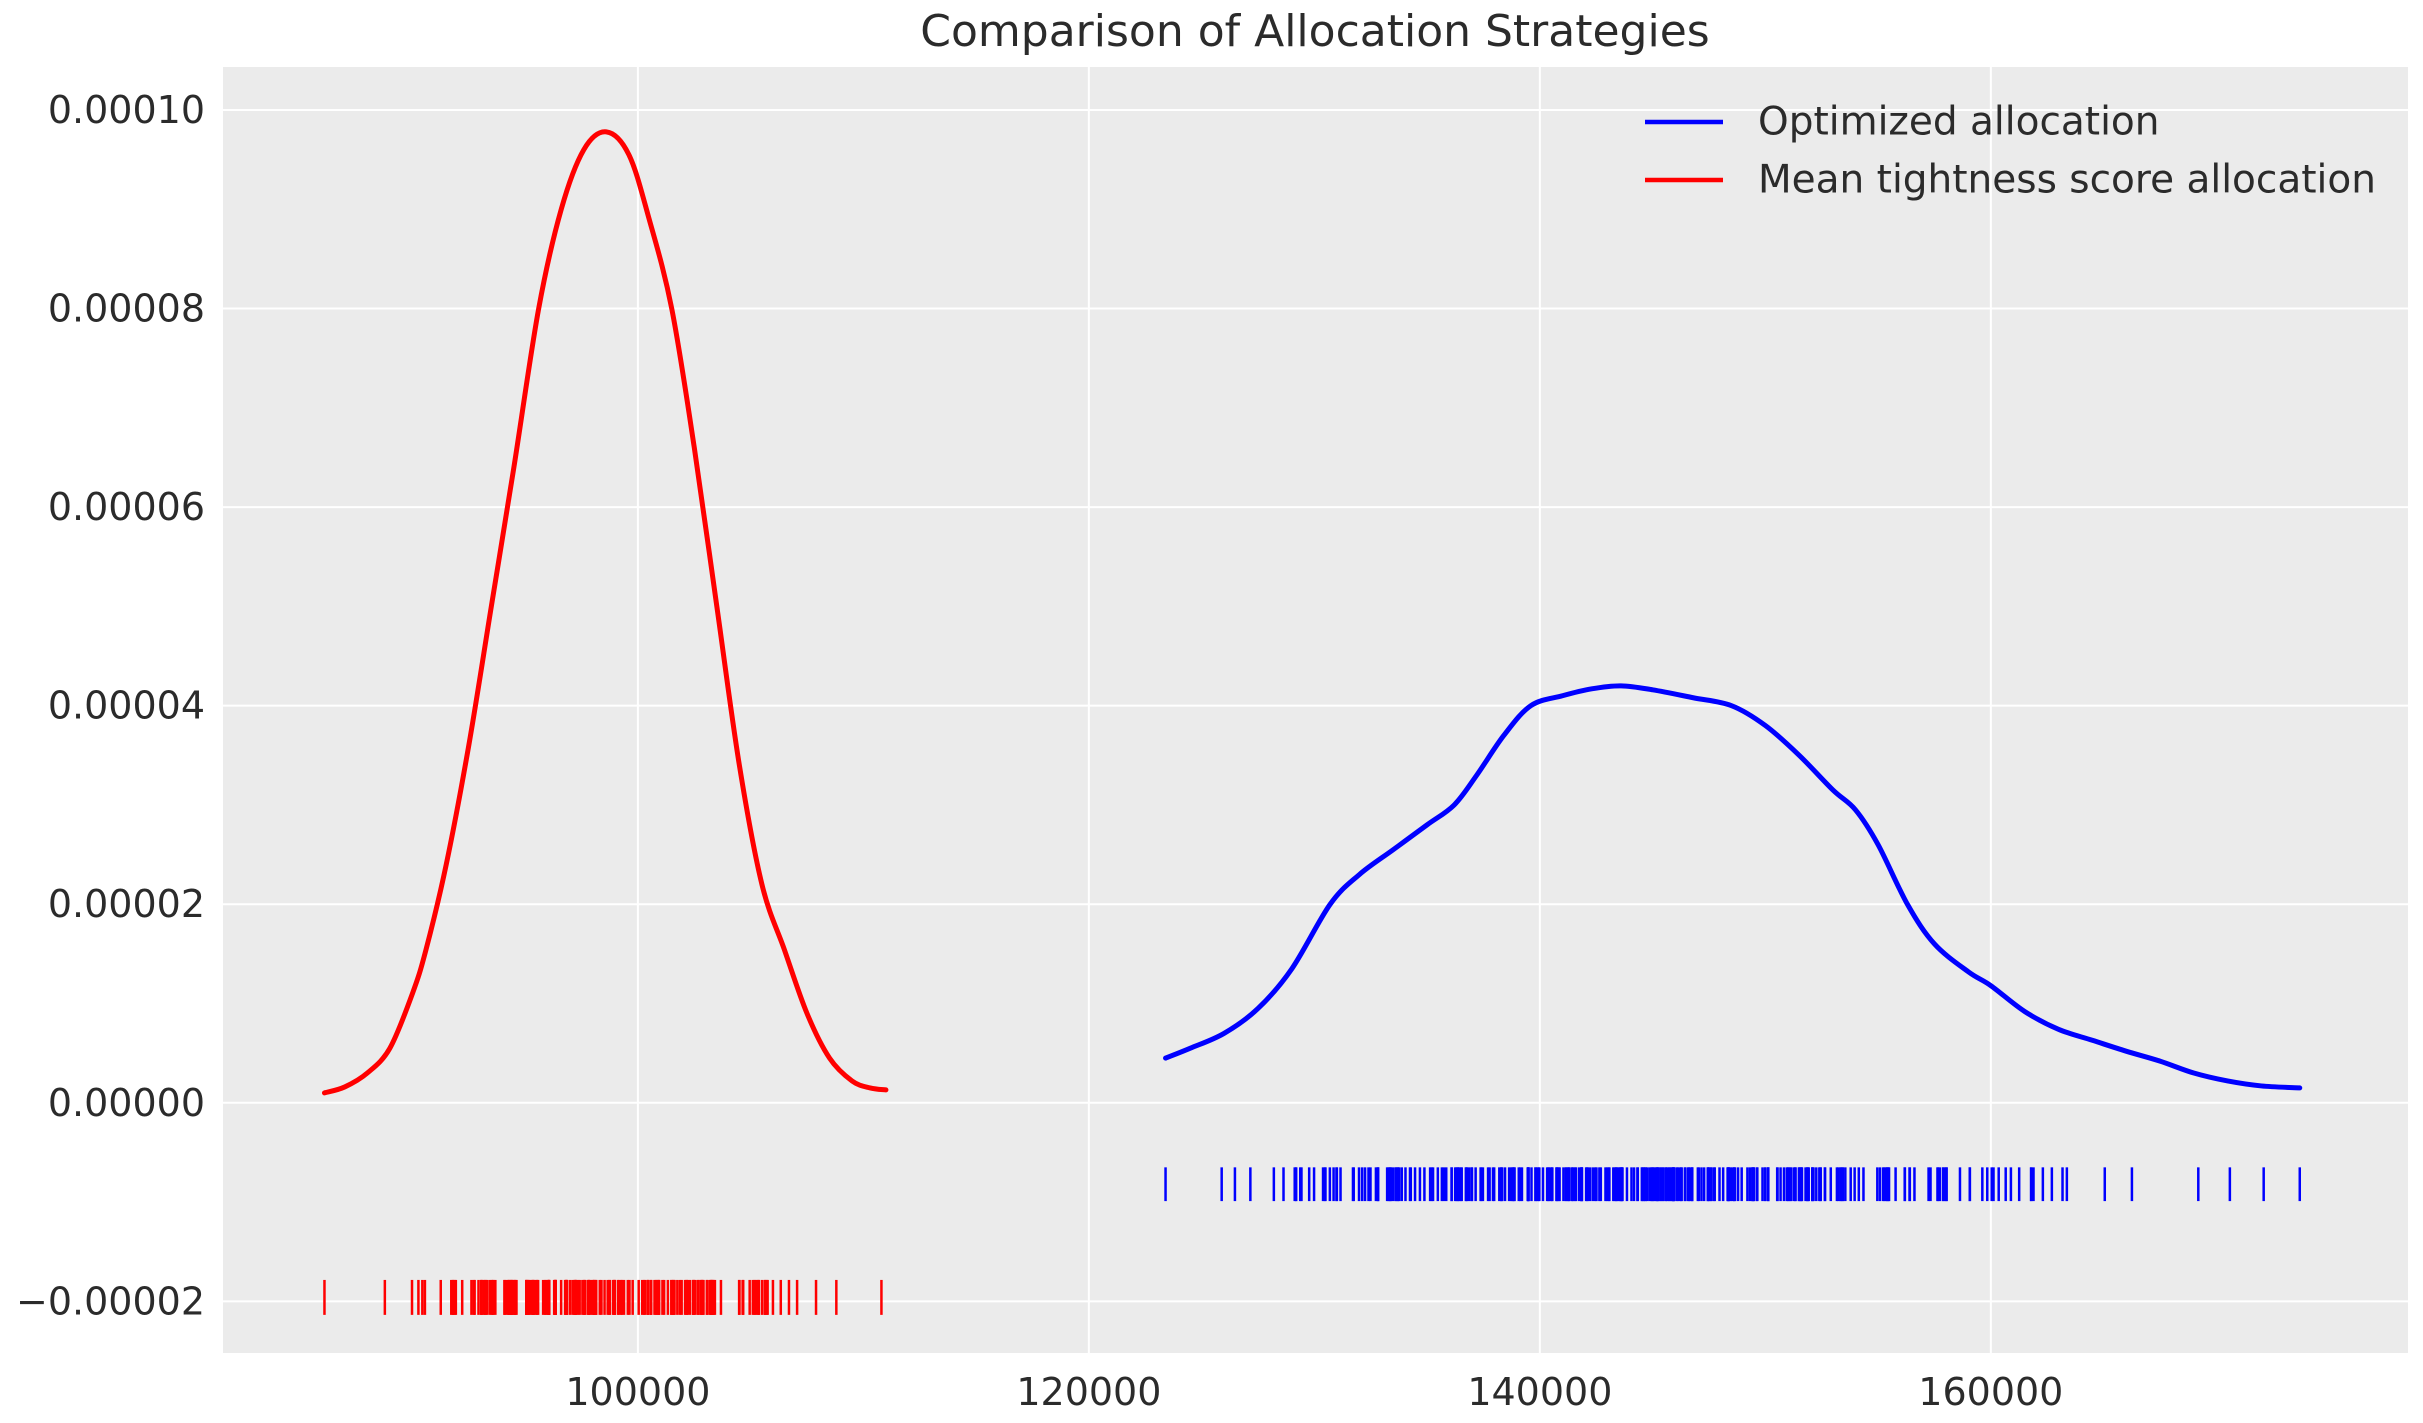 The image size is (2423, 1423). What do you see at coordinates (1990, 1392) in the screenshot?
I see `x-tick-label: 160000` at bounding box center [1990, 1392].